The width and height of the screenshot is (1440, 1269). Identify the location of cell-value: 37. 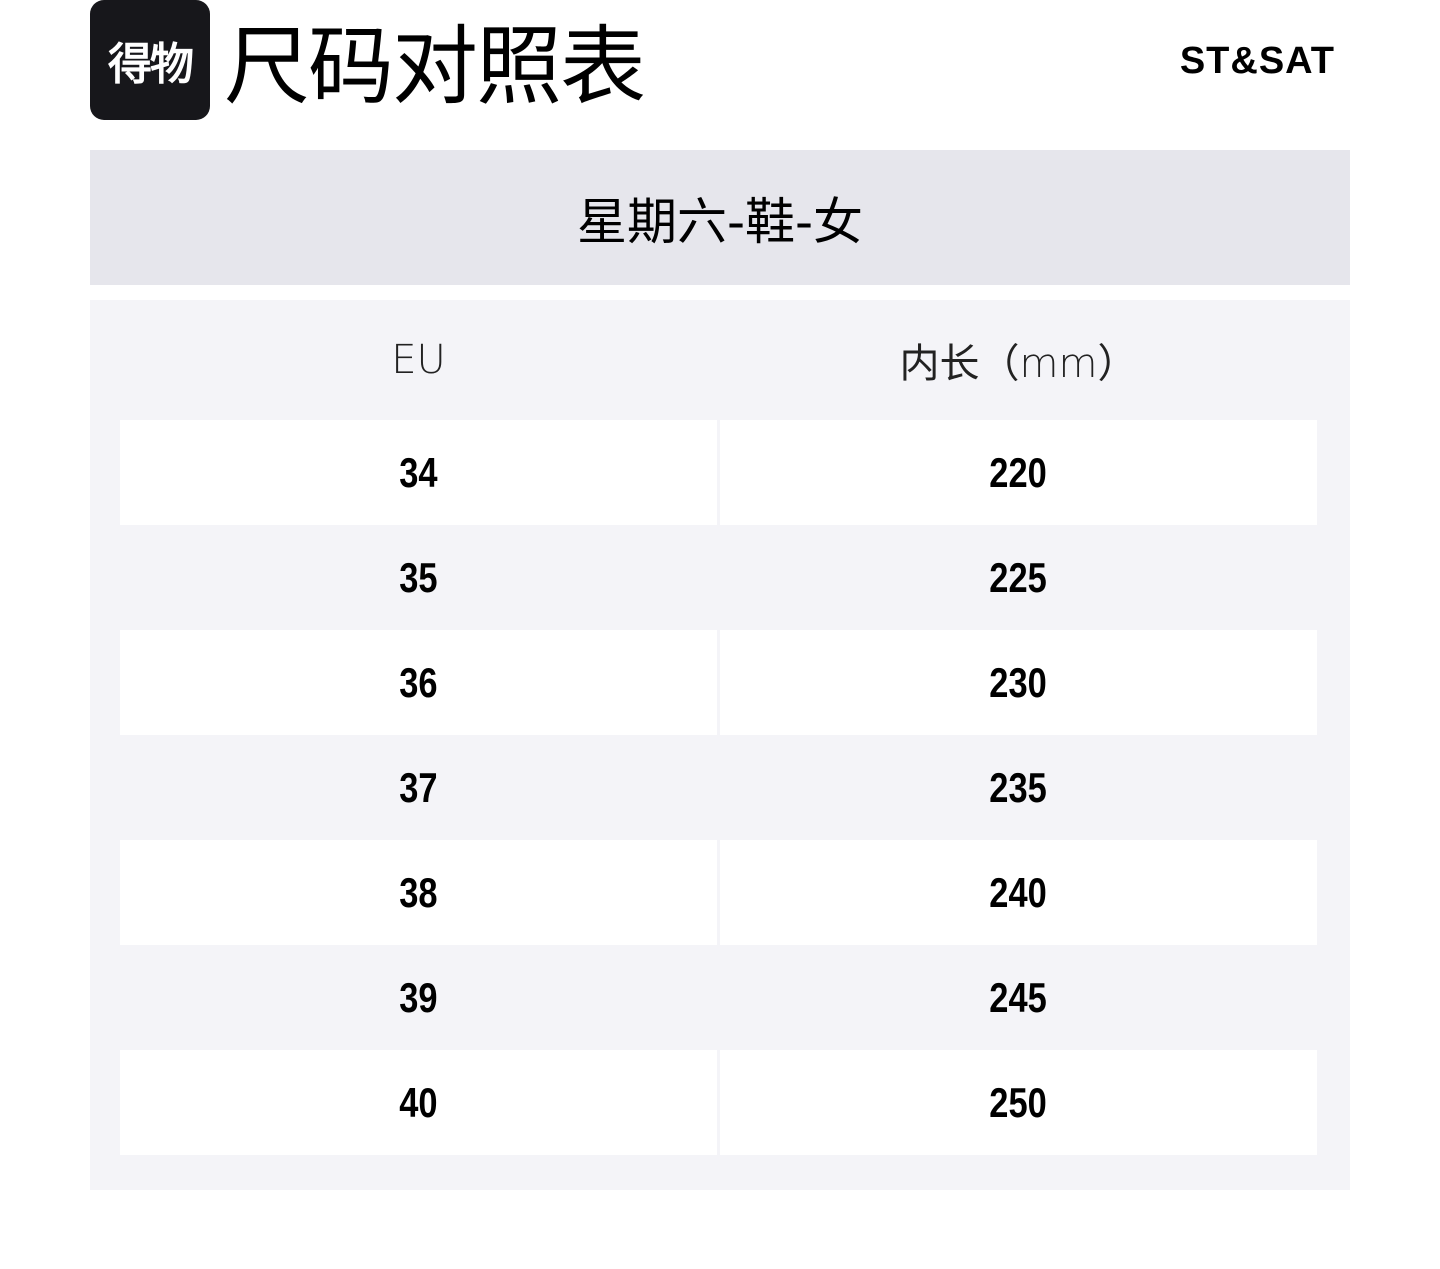
(418, 787).